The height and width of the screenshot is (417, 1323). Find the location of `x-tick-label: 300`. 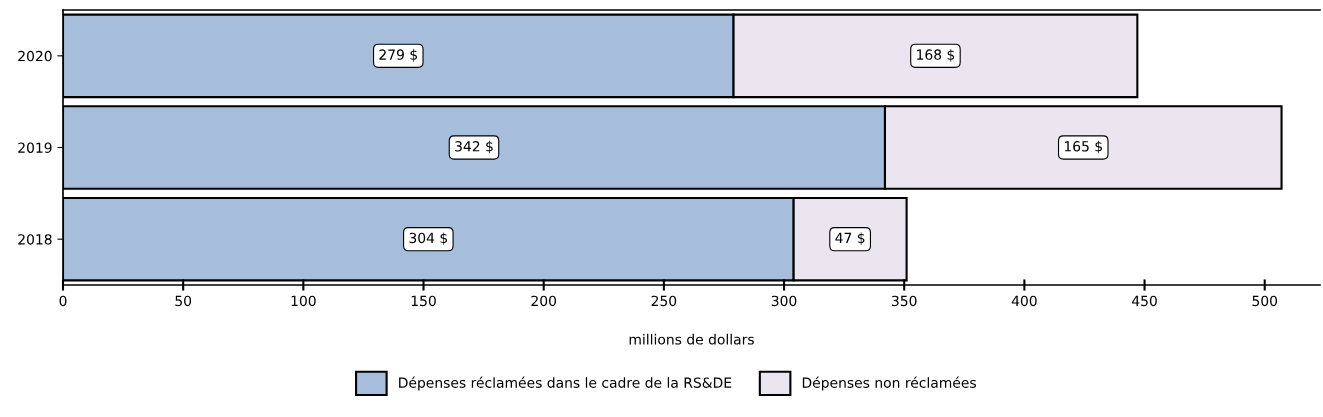

x-tick-label: 300 is located at coordinates (784, 301).